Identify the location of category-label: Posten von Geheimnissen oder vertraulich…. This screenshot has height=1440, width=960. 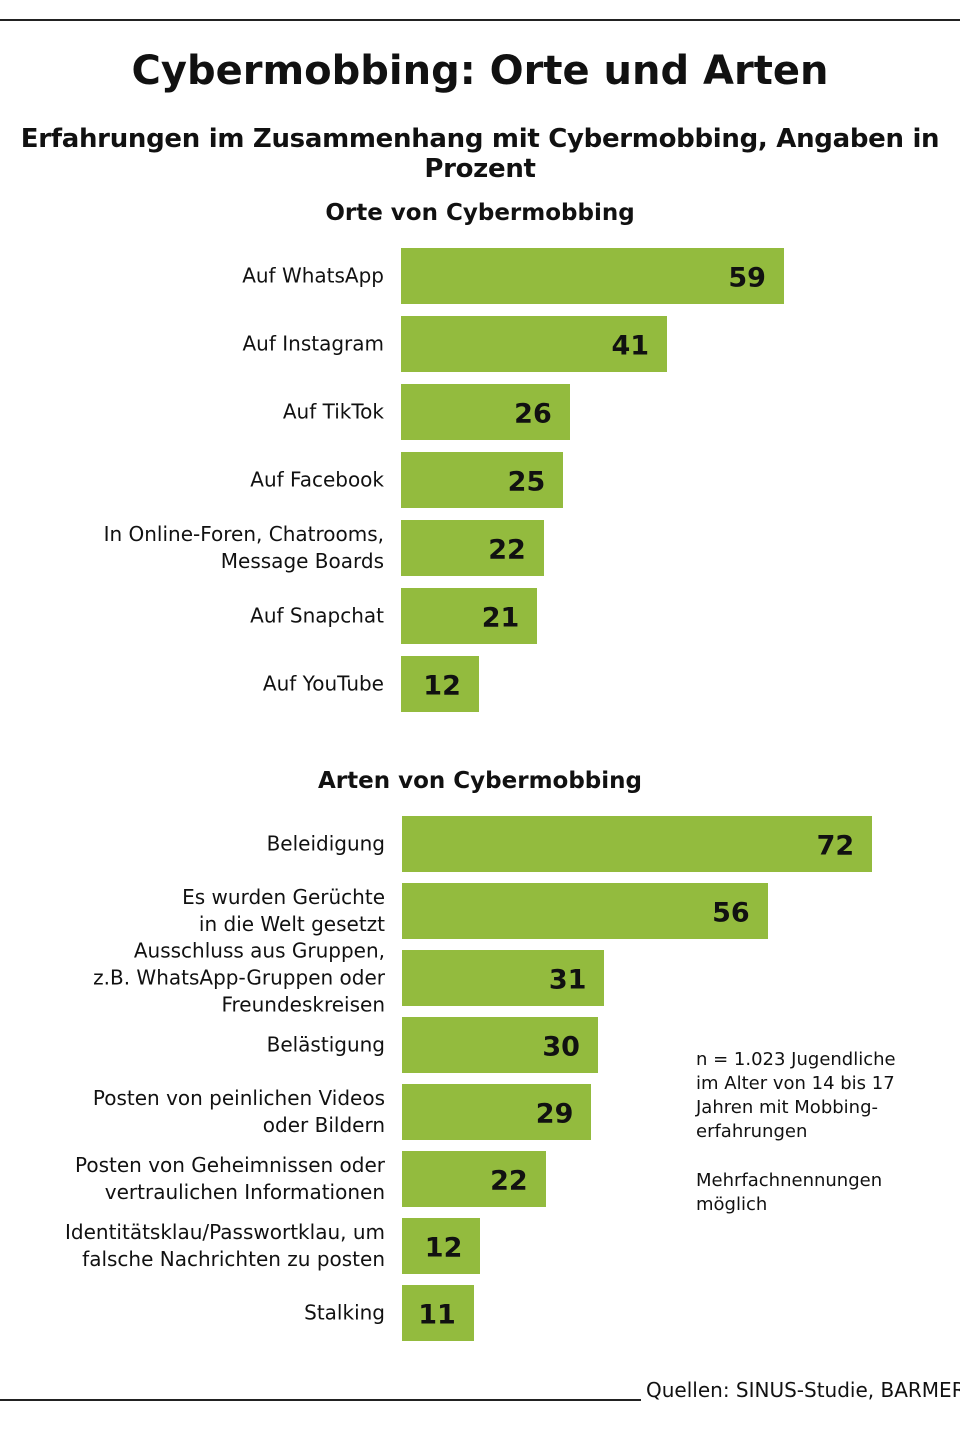
(230, 1178).